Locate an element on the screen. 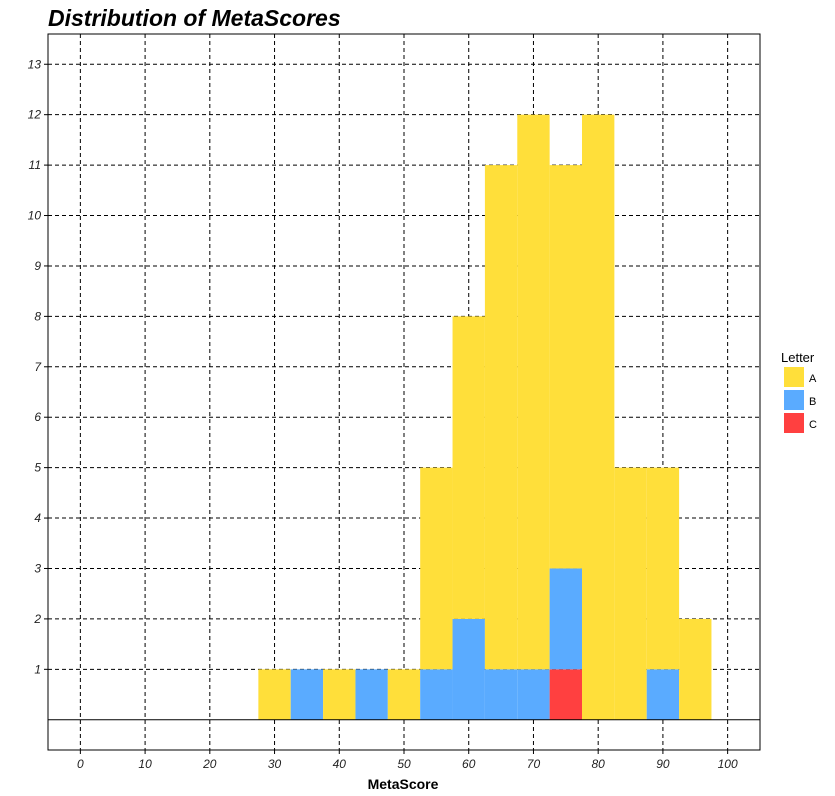 The width and height of the screenshot is (835, 796). legend-title: Letter is located at coordinates (798, 357).